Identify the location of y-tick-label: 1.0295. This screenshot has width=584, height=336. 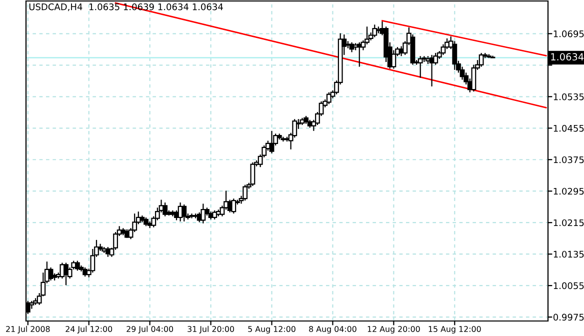
(569, 191).